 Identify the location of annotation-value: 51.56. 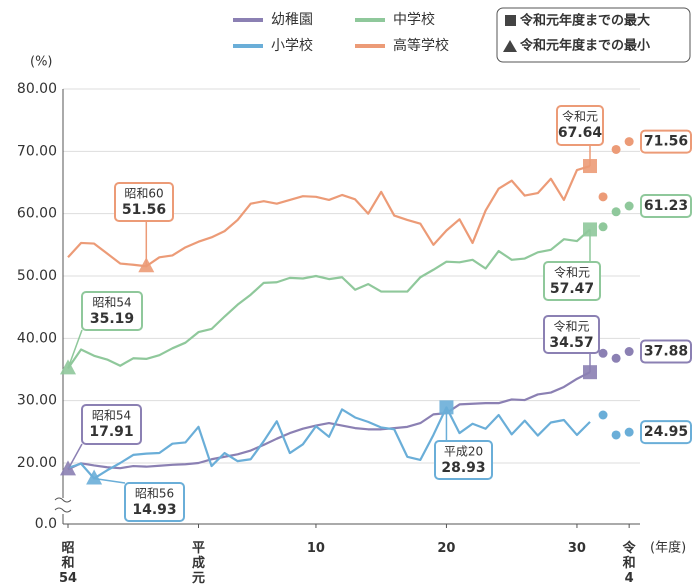
(144, 210).